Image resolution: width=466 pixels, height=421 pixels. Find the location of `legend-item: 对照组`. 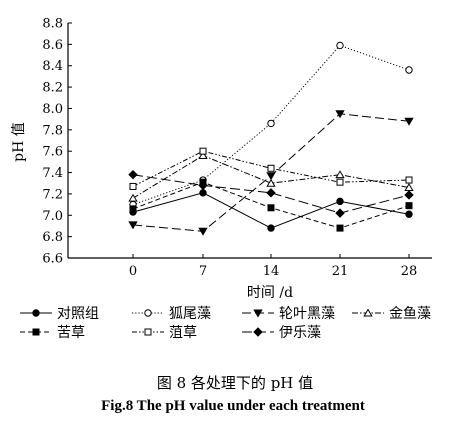

legend-item: 对照组 is located at coordinates (59, 314).